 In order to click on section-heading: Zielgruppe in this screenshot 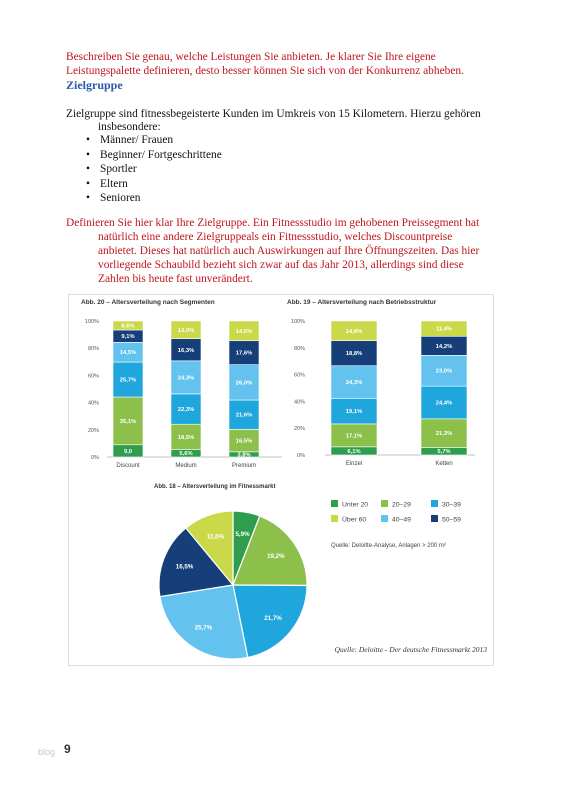, I will do `click(94, 85)`.